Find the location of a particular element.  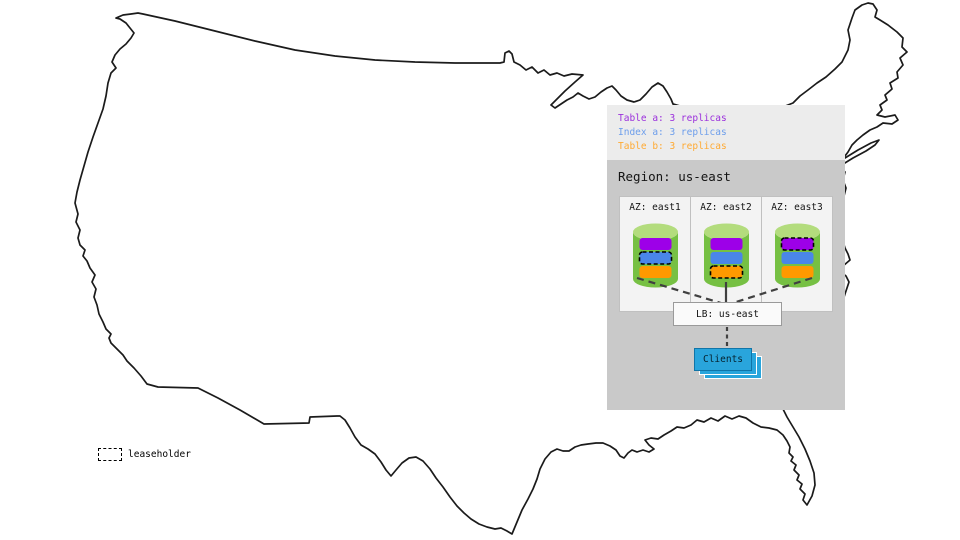

az-east2-label: AZ: east2 is located at coordinates (726, 207).